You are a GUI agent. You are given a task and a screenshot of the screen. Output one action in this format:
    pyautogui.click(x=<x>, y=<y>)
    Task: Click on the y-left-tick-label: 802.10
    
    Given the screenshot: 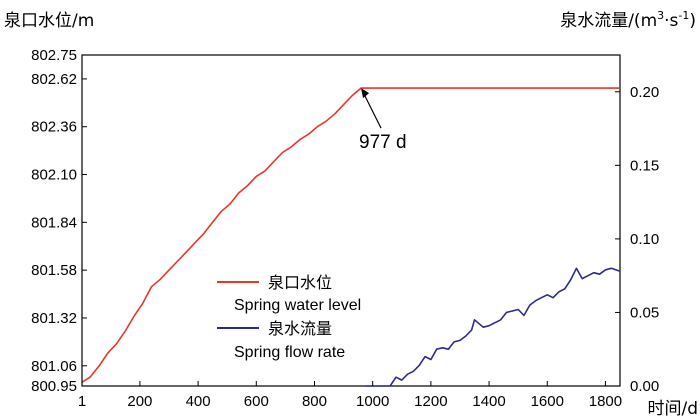 What is the action you would take?
    pyautogui.click(x=54, y=175)
    